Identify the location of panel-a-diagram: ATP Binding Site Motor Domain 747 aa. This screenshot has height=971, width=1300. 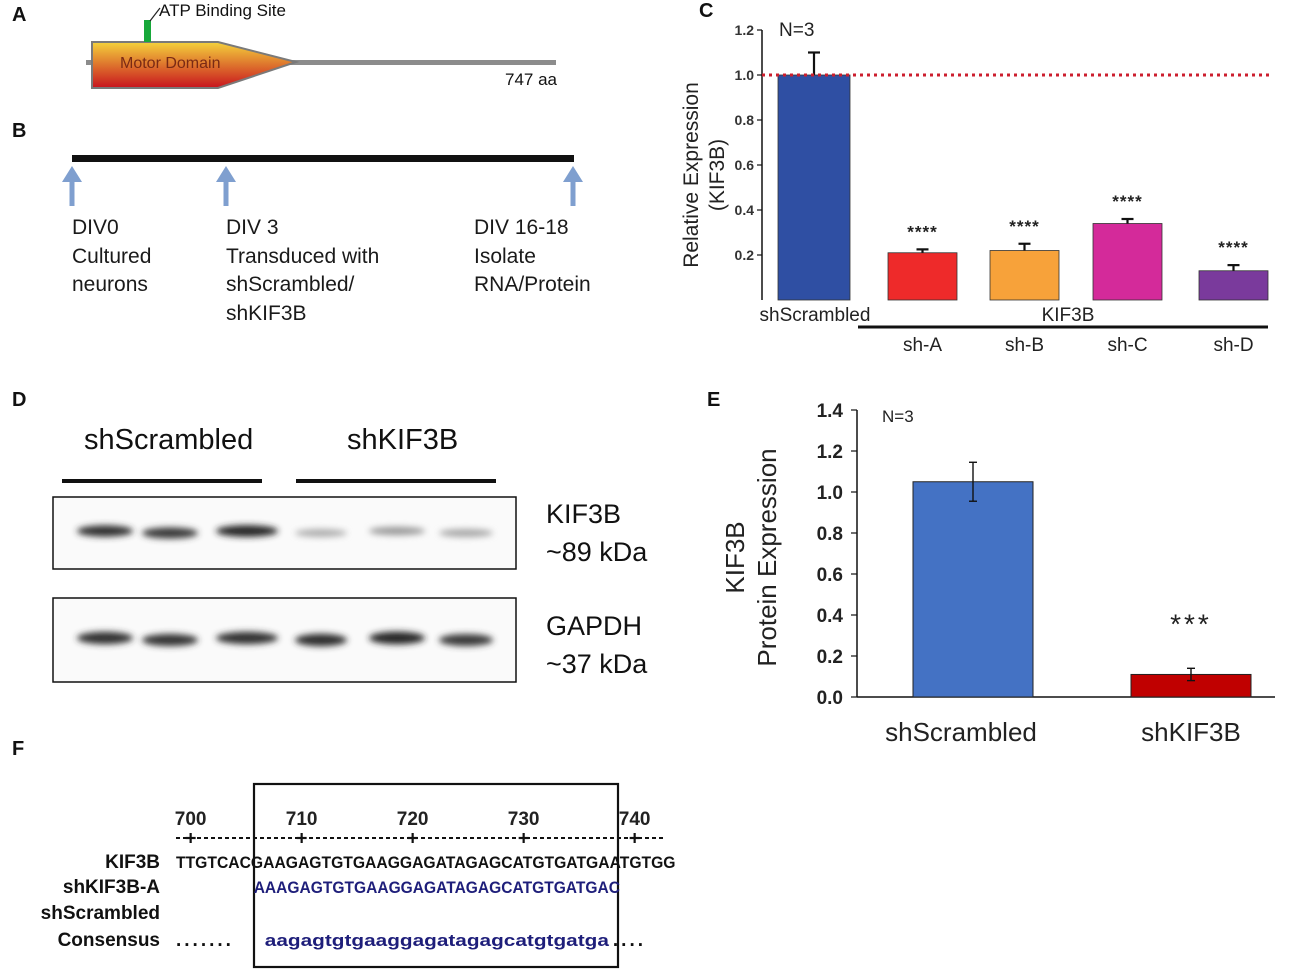
(322, 45).